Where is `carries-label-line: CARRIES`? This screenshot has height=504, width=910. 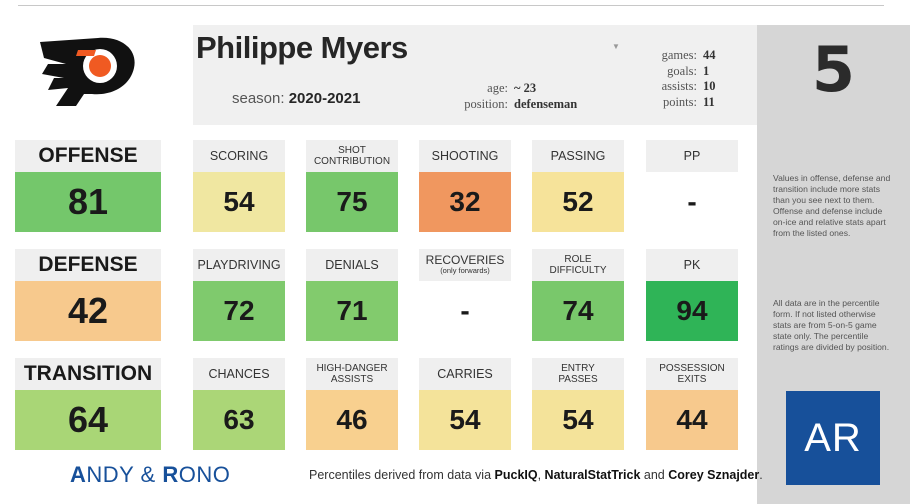 carries-label-line: CARRIES is located at coordinates (465, 374).